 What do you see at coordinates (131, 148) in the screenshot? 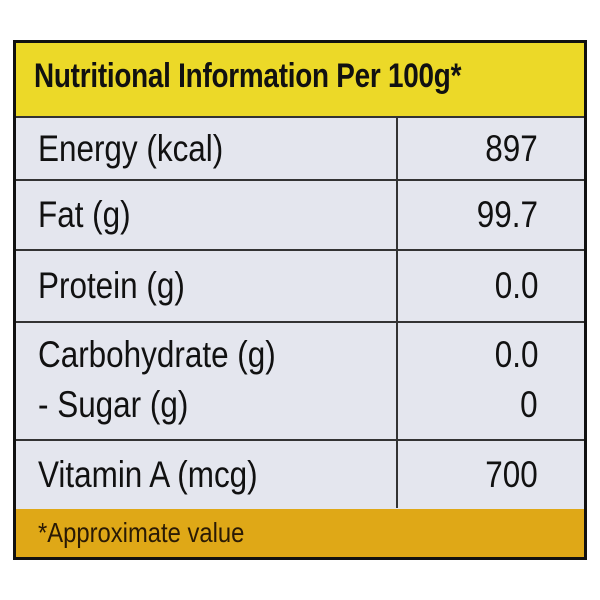
I see `row-label: Energy (kcal)` at bounding box center [131, 148].